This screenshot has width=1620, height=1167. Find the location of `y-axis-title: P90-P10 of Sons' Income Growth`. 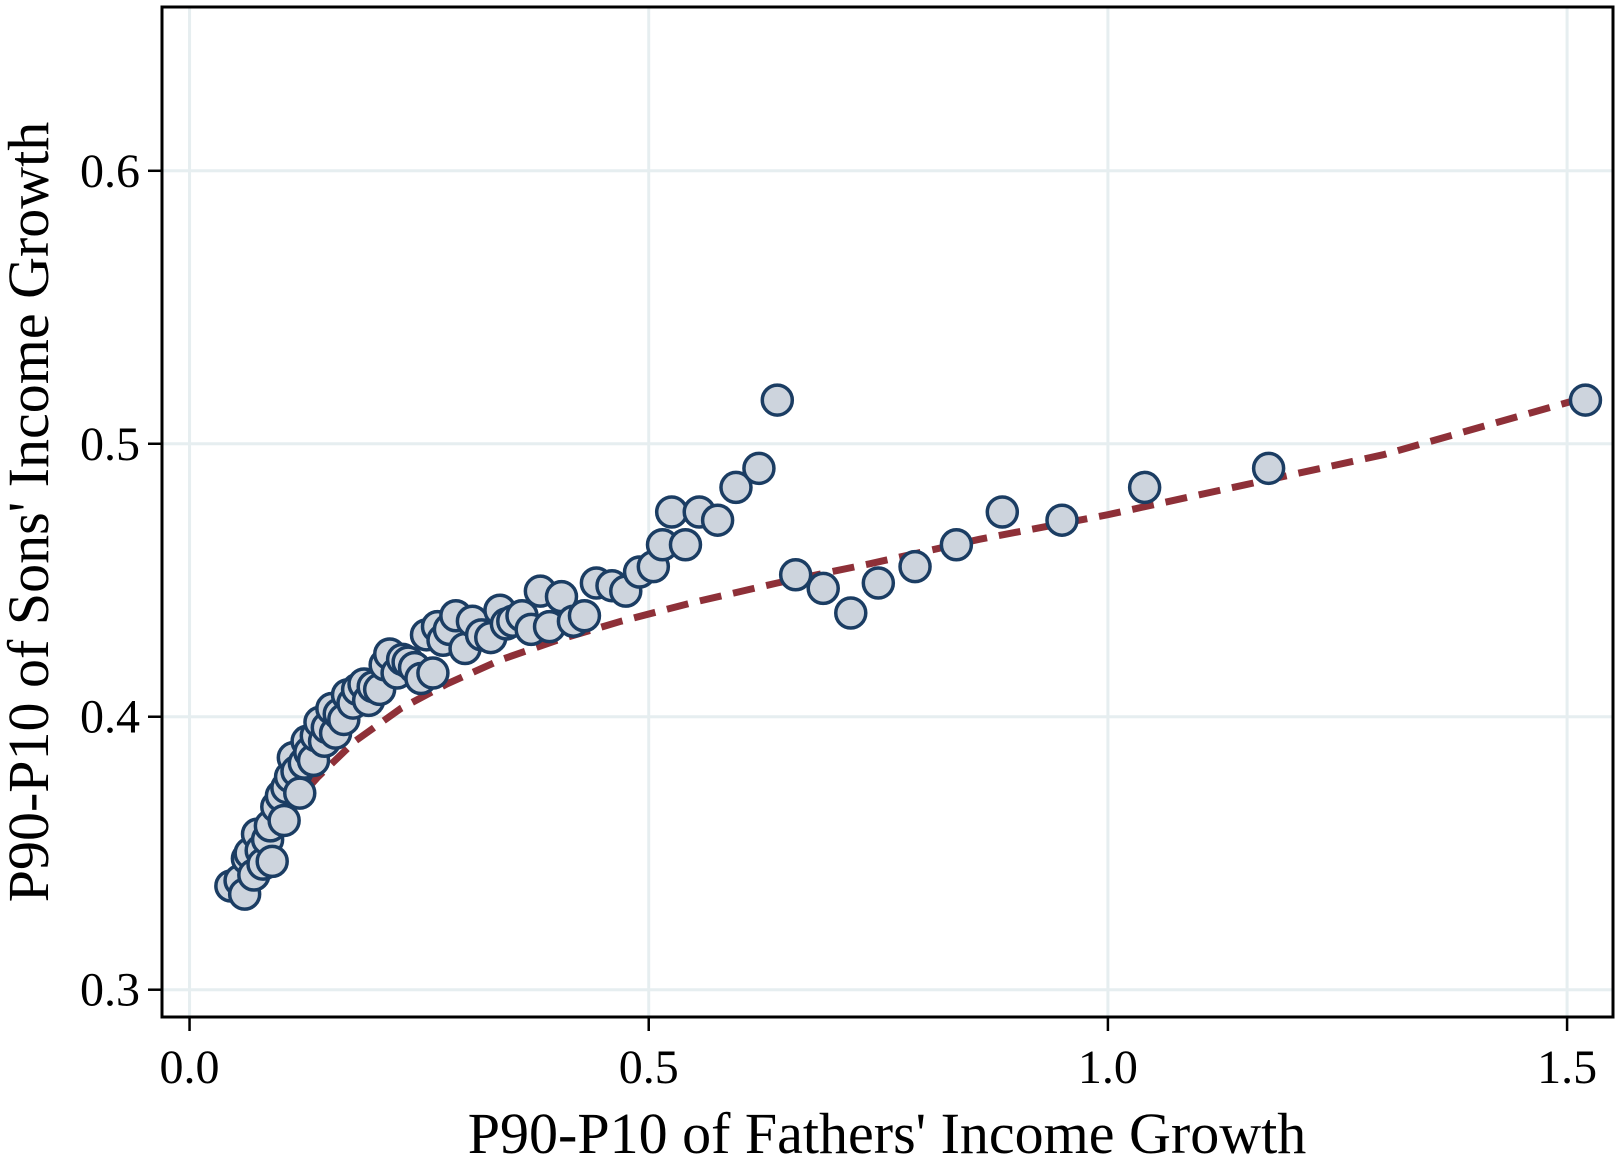

y-axis-title: P90-P10 of Sons' Income Growth is located at coordinates (30, 512).